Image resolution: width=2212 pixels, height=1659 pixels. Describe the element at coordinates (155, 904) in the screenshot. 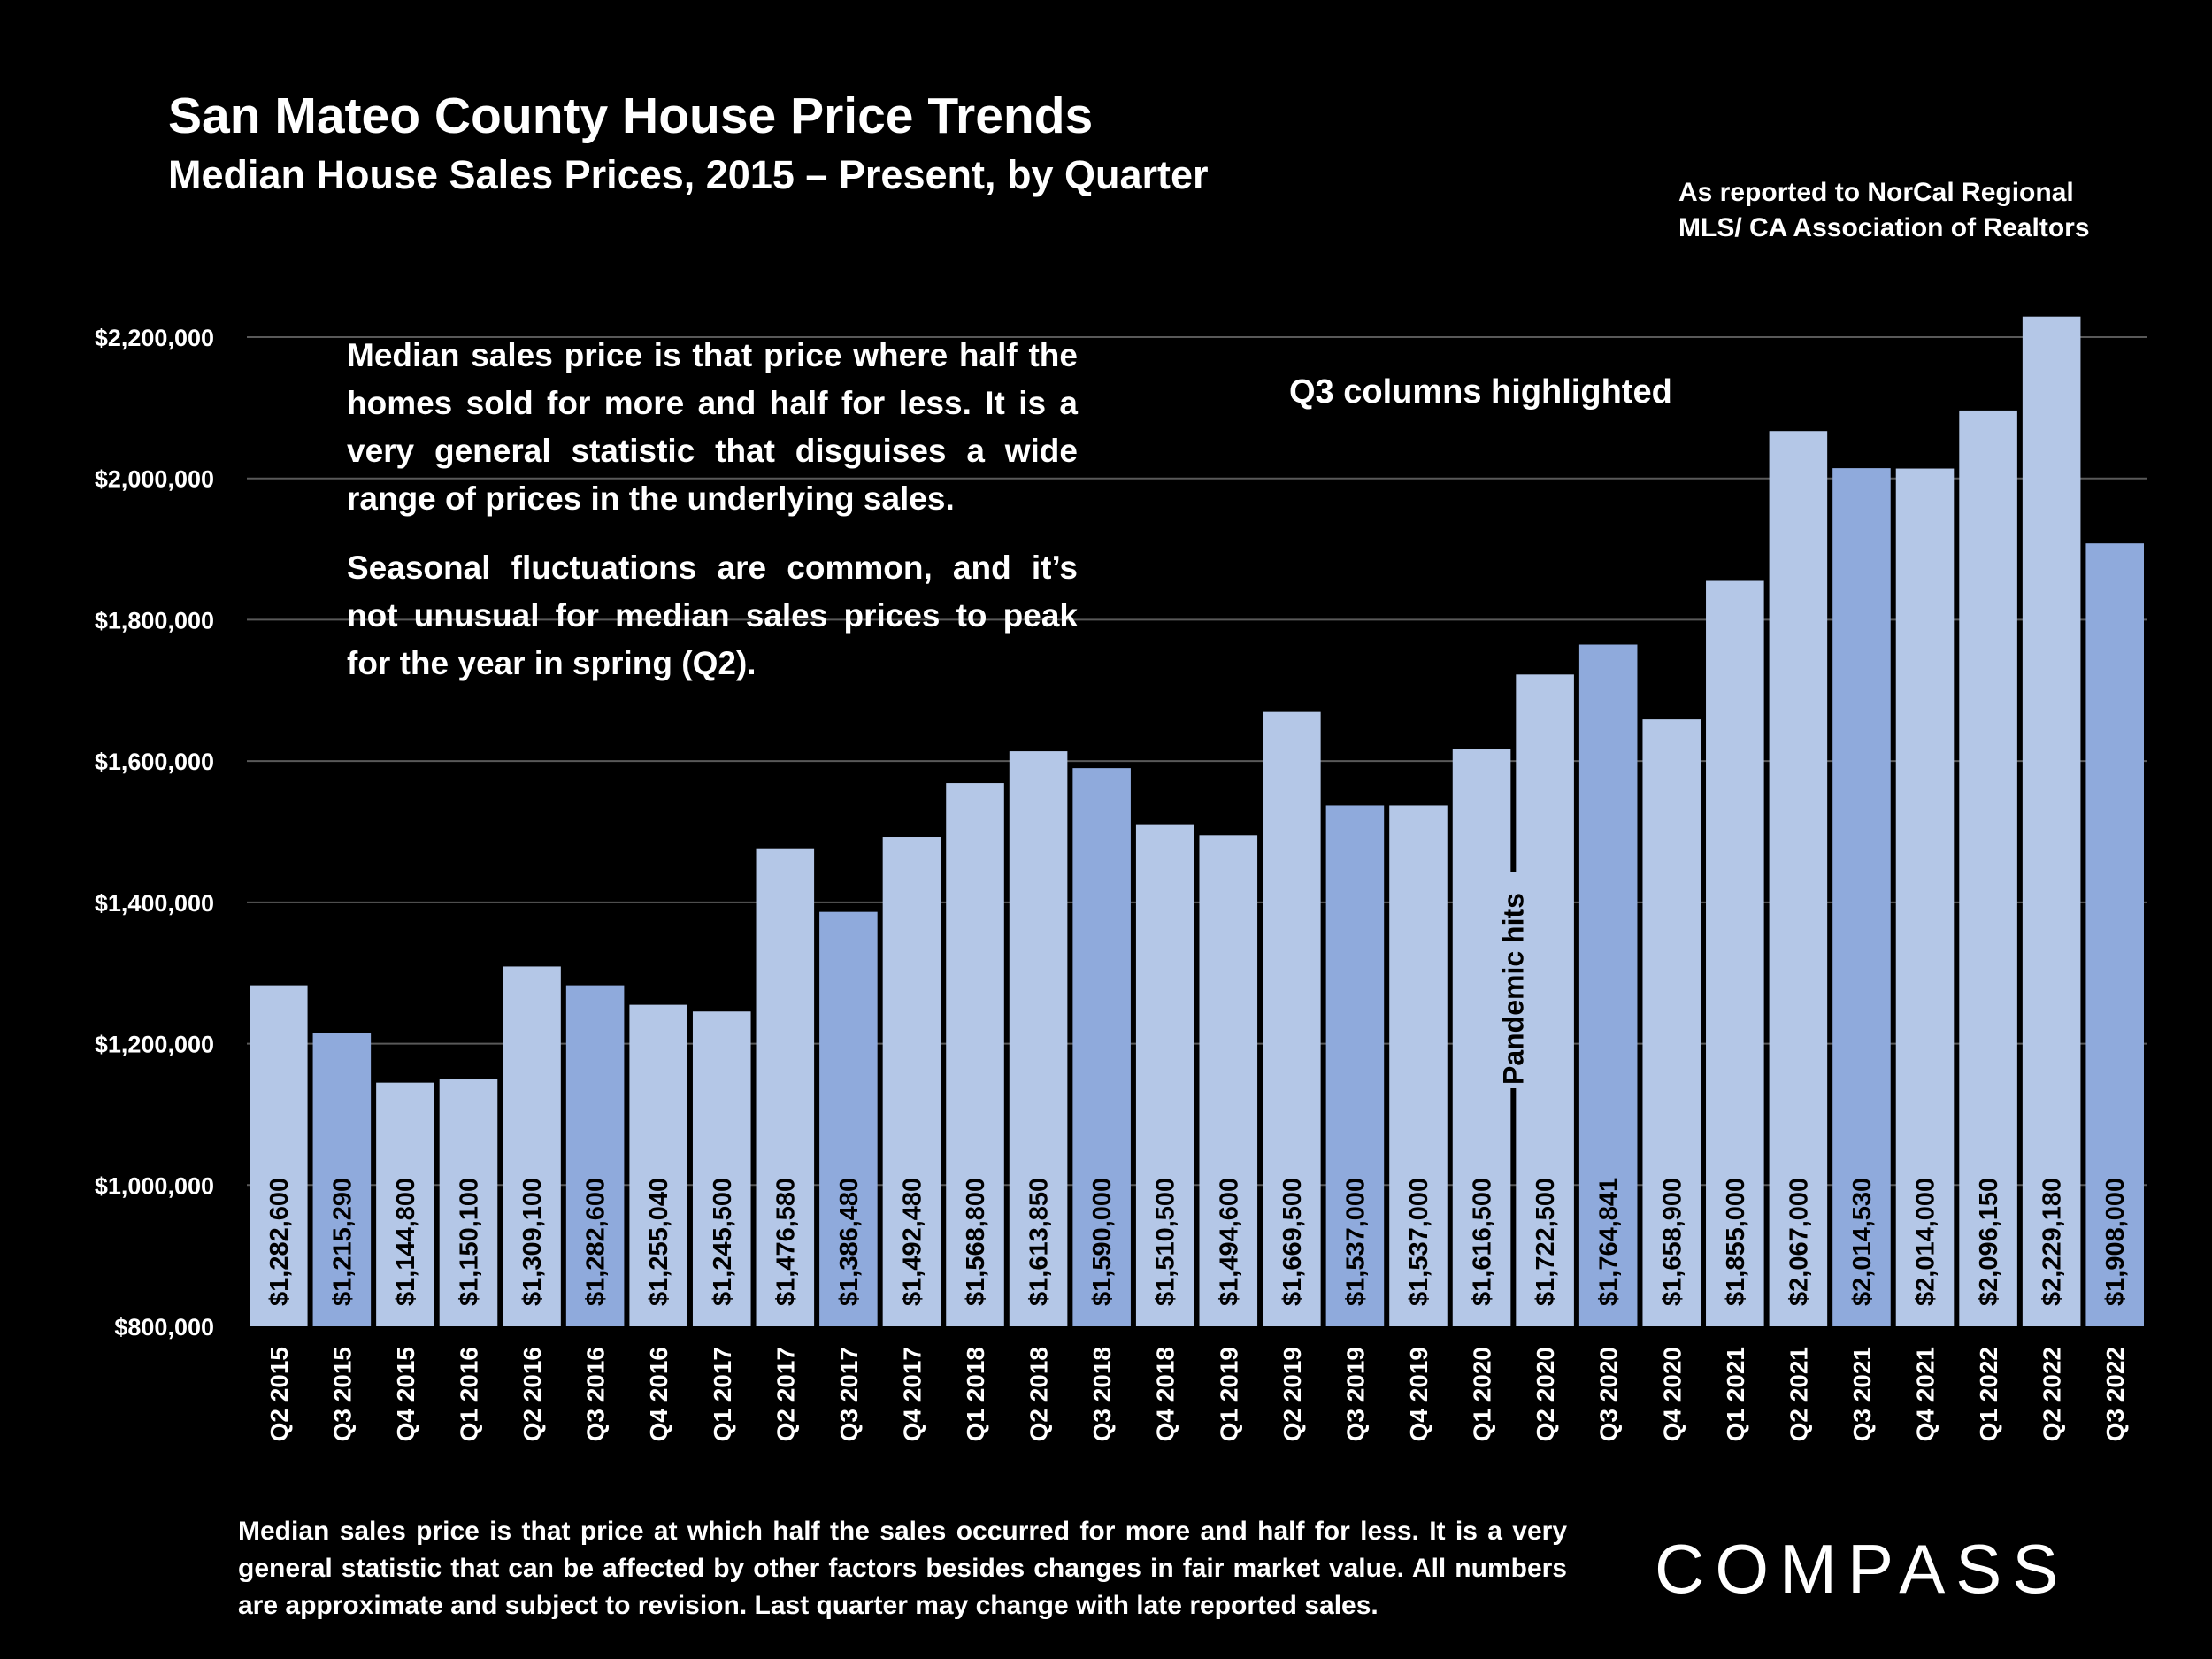

I see `y-tick-label: $1,400,000` at that location.